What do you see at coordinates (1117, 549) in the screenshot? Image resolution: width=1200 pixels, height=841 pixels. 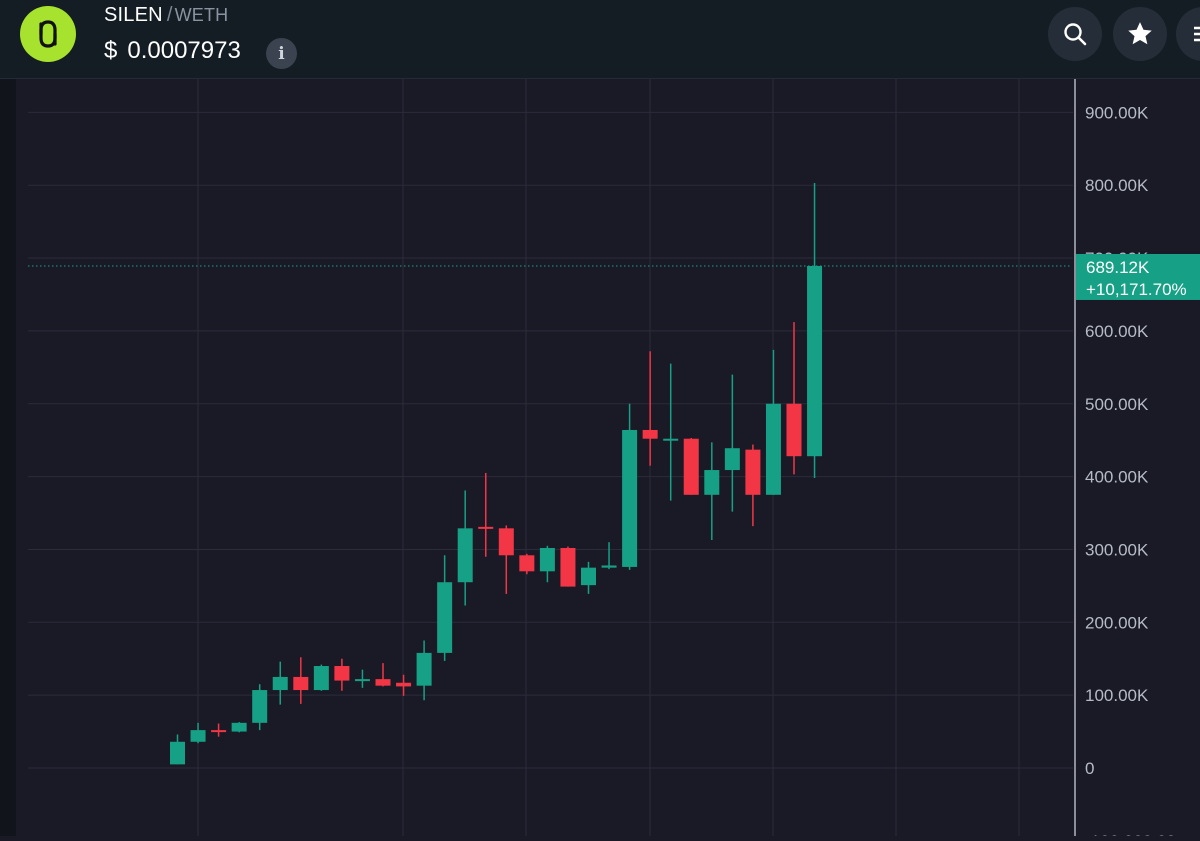 I see `y-tick-label: 300.00K` at bounding box center [1117, 549].